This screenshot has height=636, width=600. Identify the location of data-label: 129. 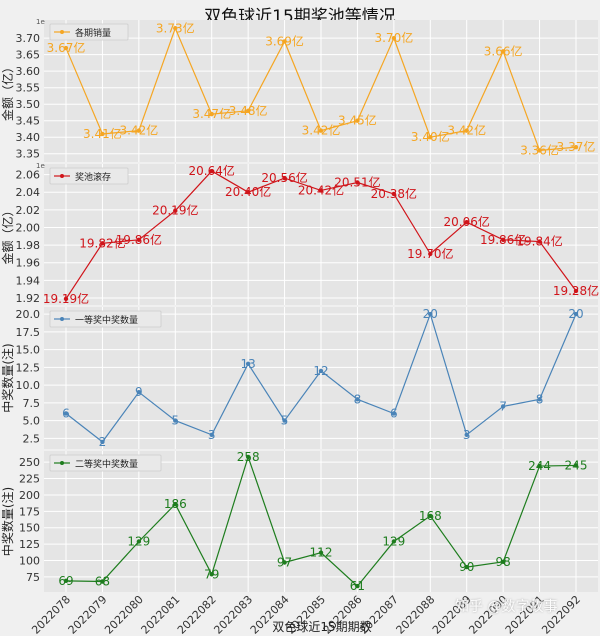
(393, 542).